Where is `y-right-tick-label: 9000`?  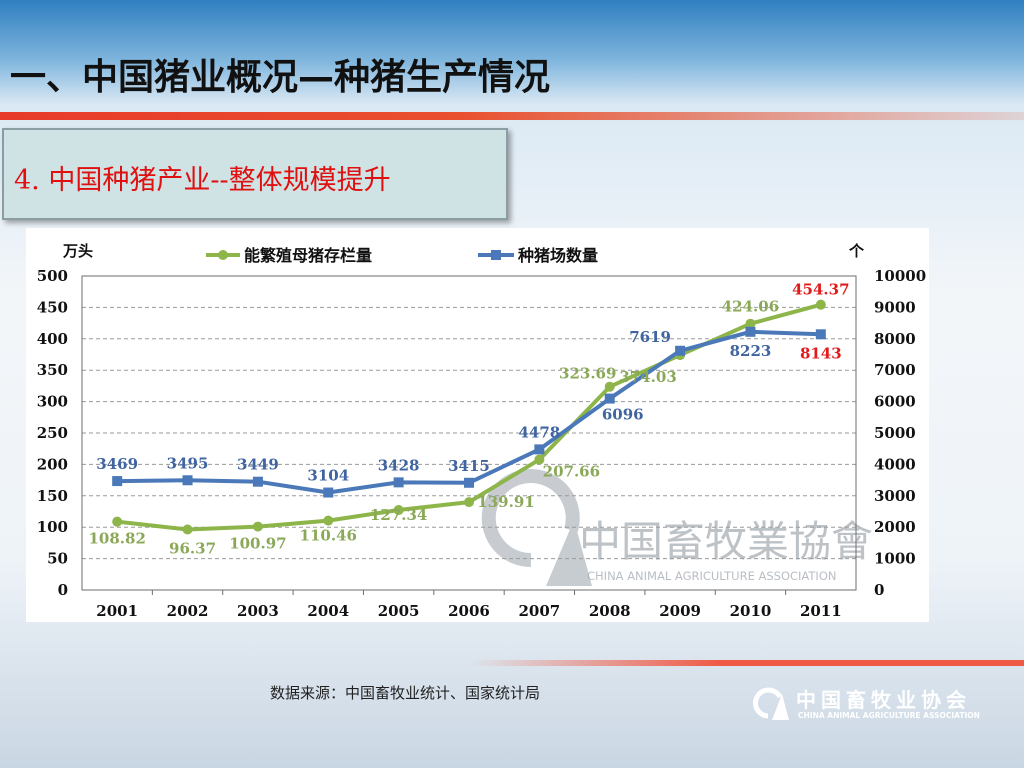 y-right-tick-label: 9000 is located at coordinates (895, 307).